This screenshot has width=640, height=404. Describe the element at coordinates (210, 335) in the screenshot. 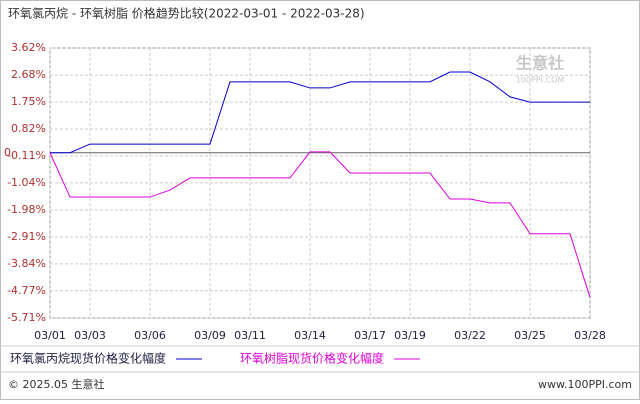

I see `x-tick-label: 03/09` at that location.